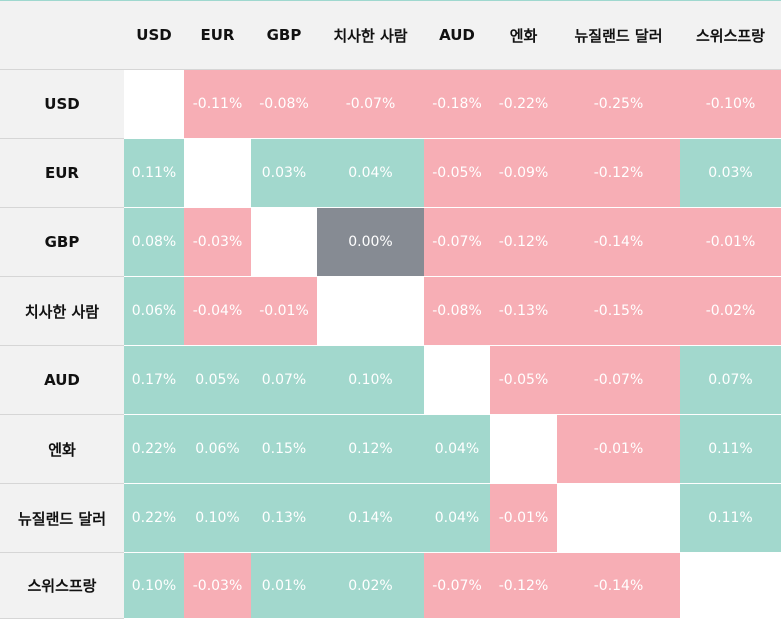  Describe the element at coordinates (457, 104) in the screenshot. I see `rate-change-cell: -0.18%` at that location.